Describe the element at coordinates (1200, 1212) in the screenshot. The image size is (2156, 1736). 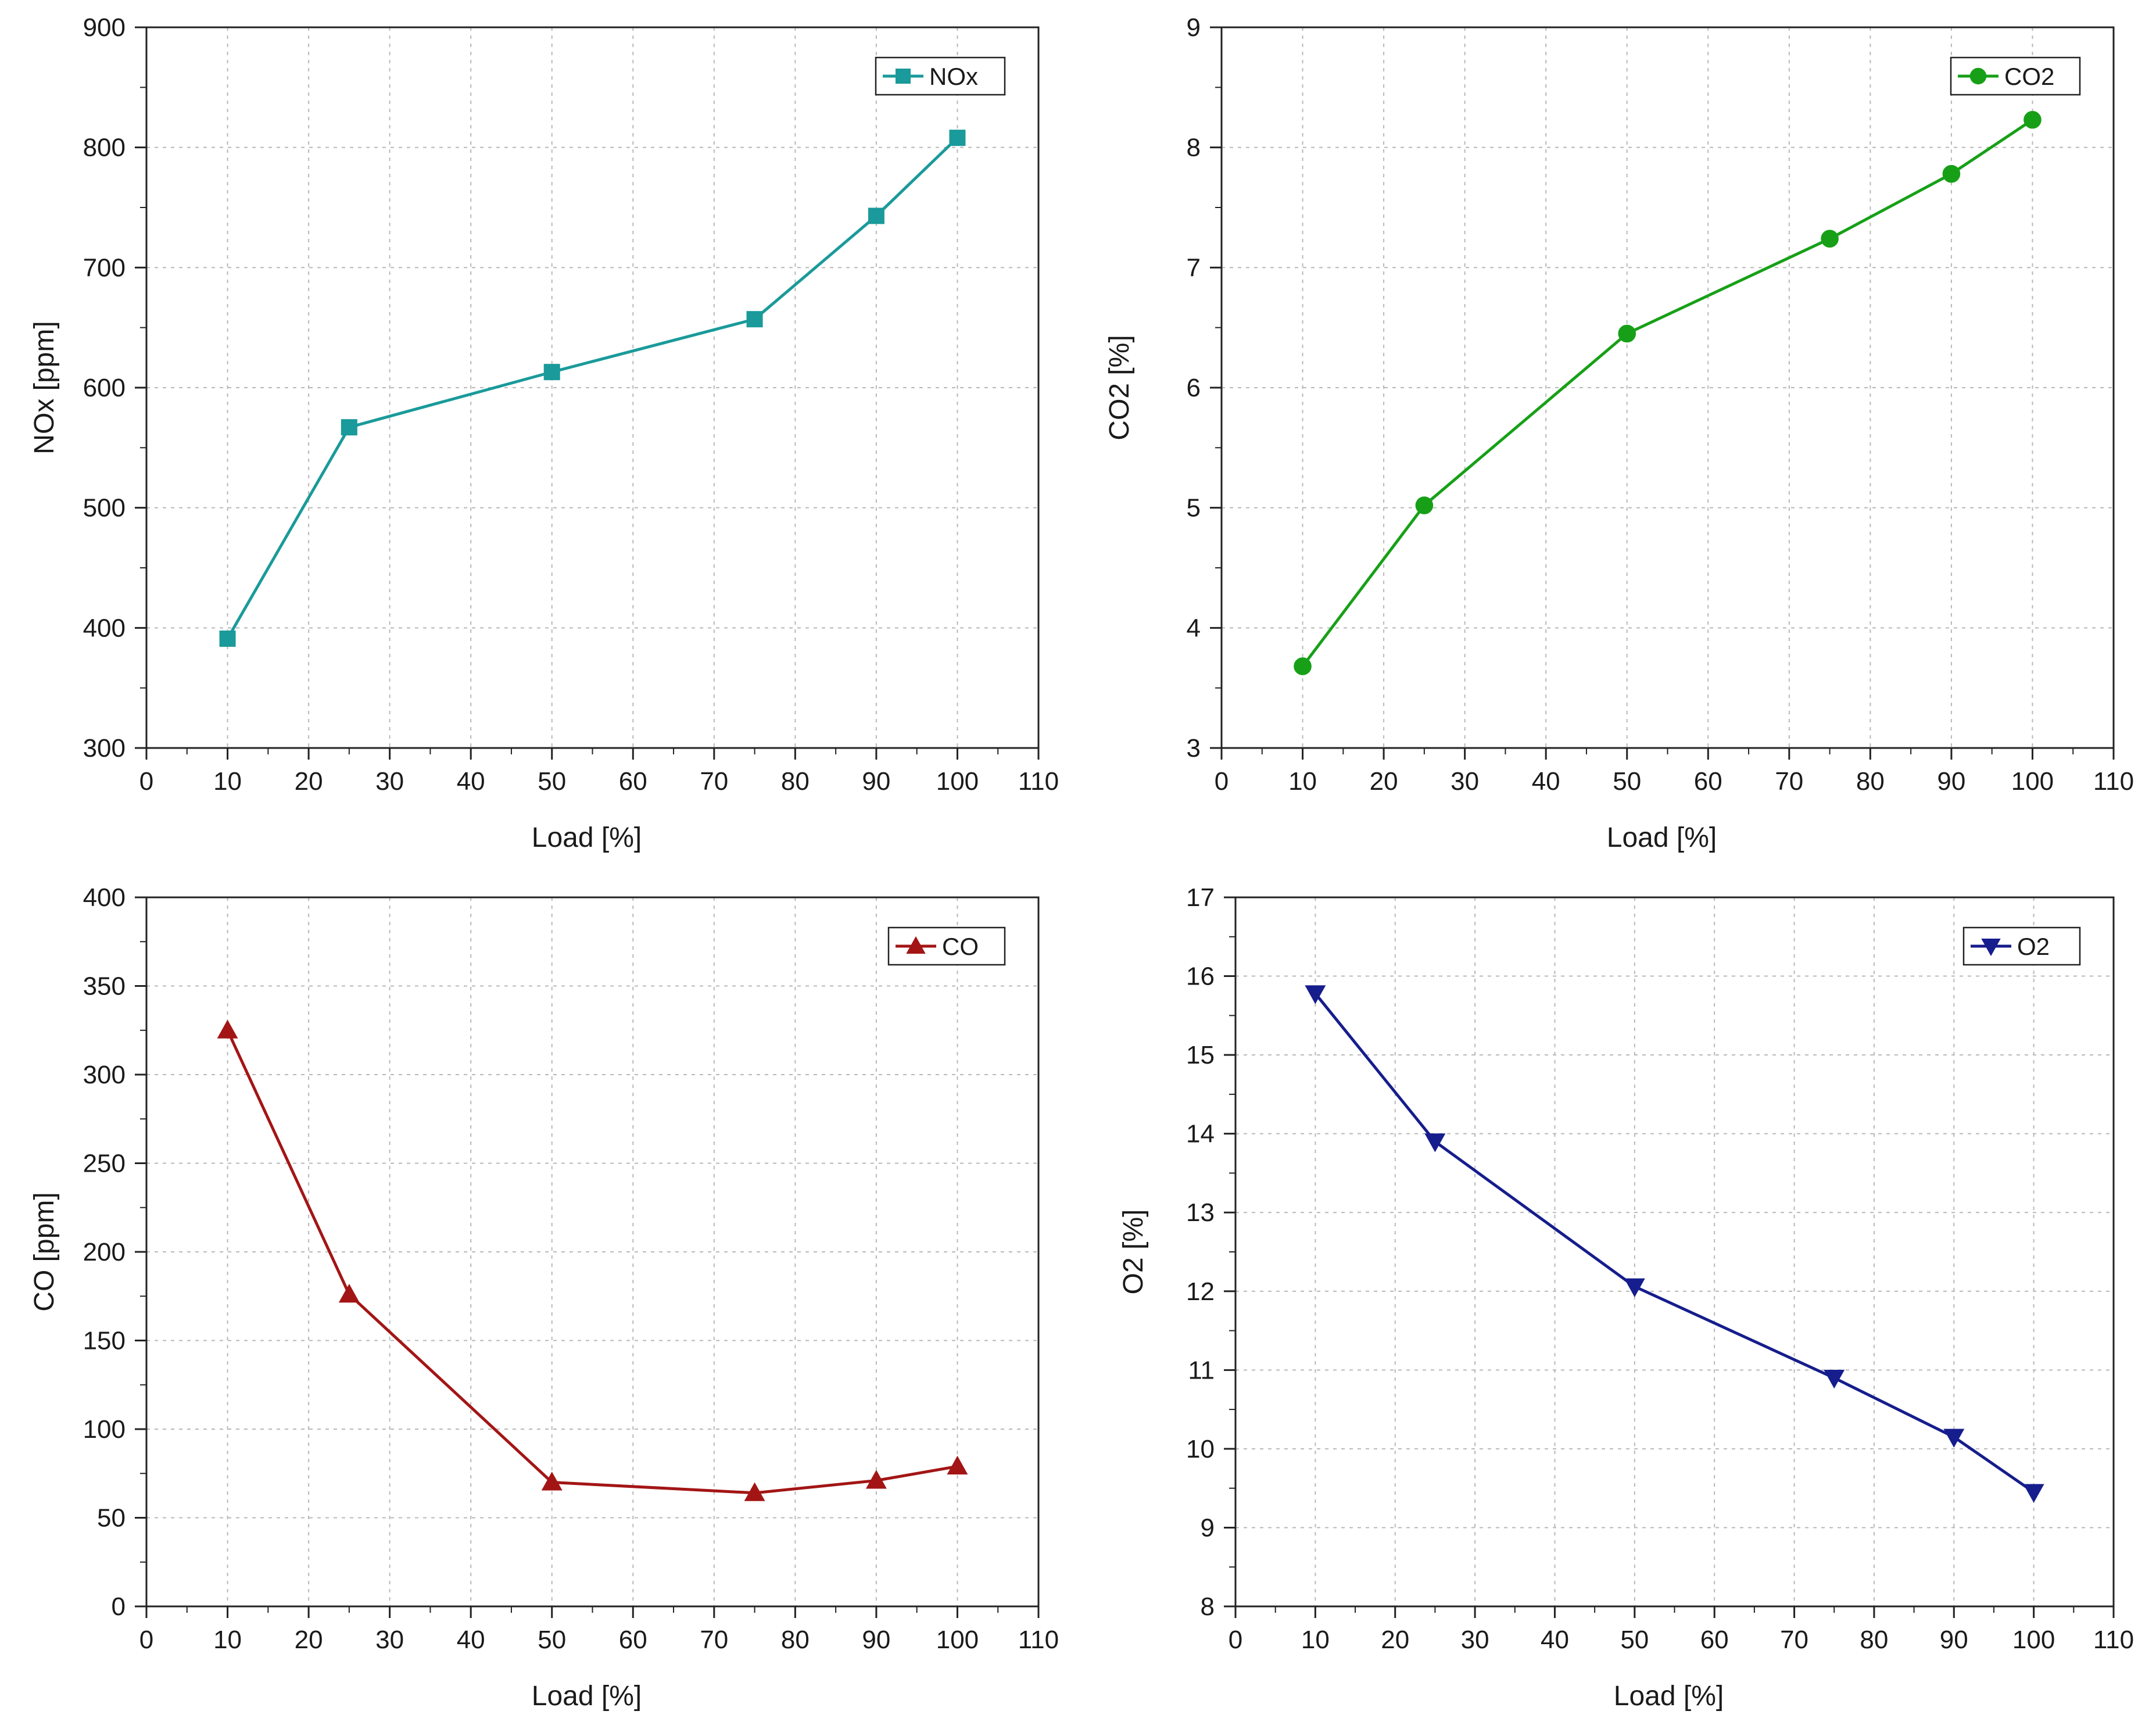
I see `o2-y-tick-label: 13` at that location.